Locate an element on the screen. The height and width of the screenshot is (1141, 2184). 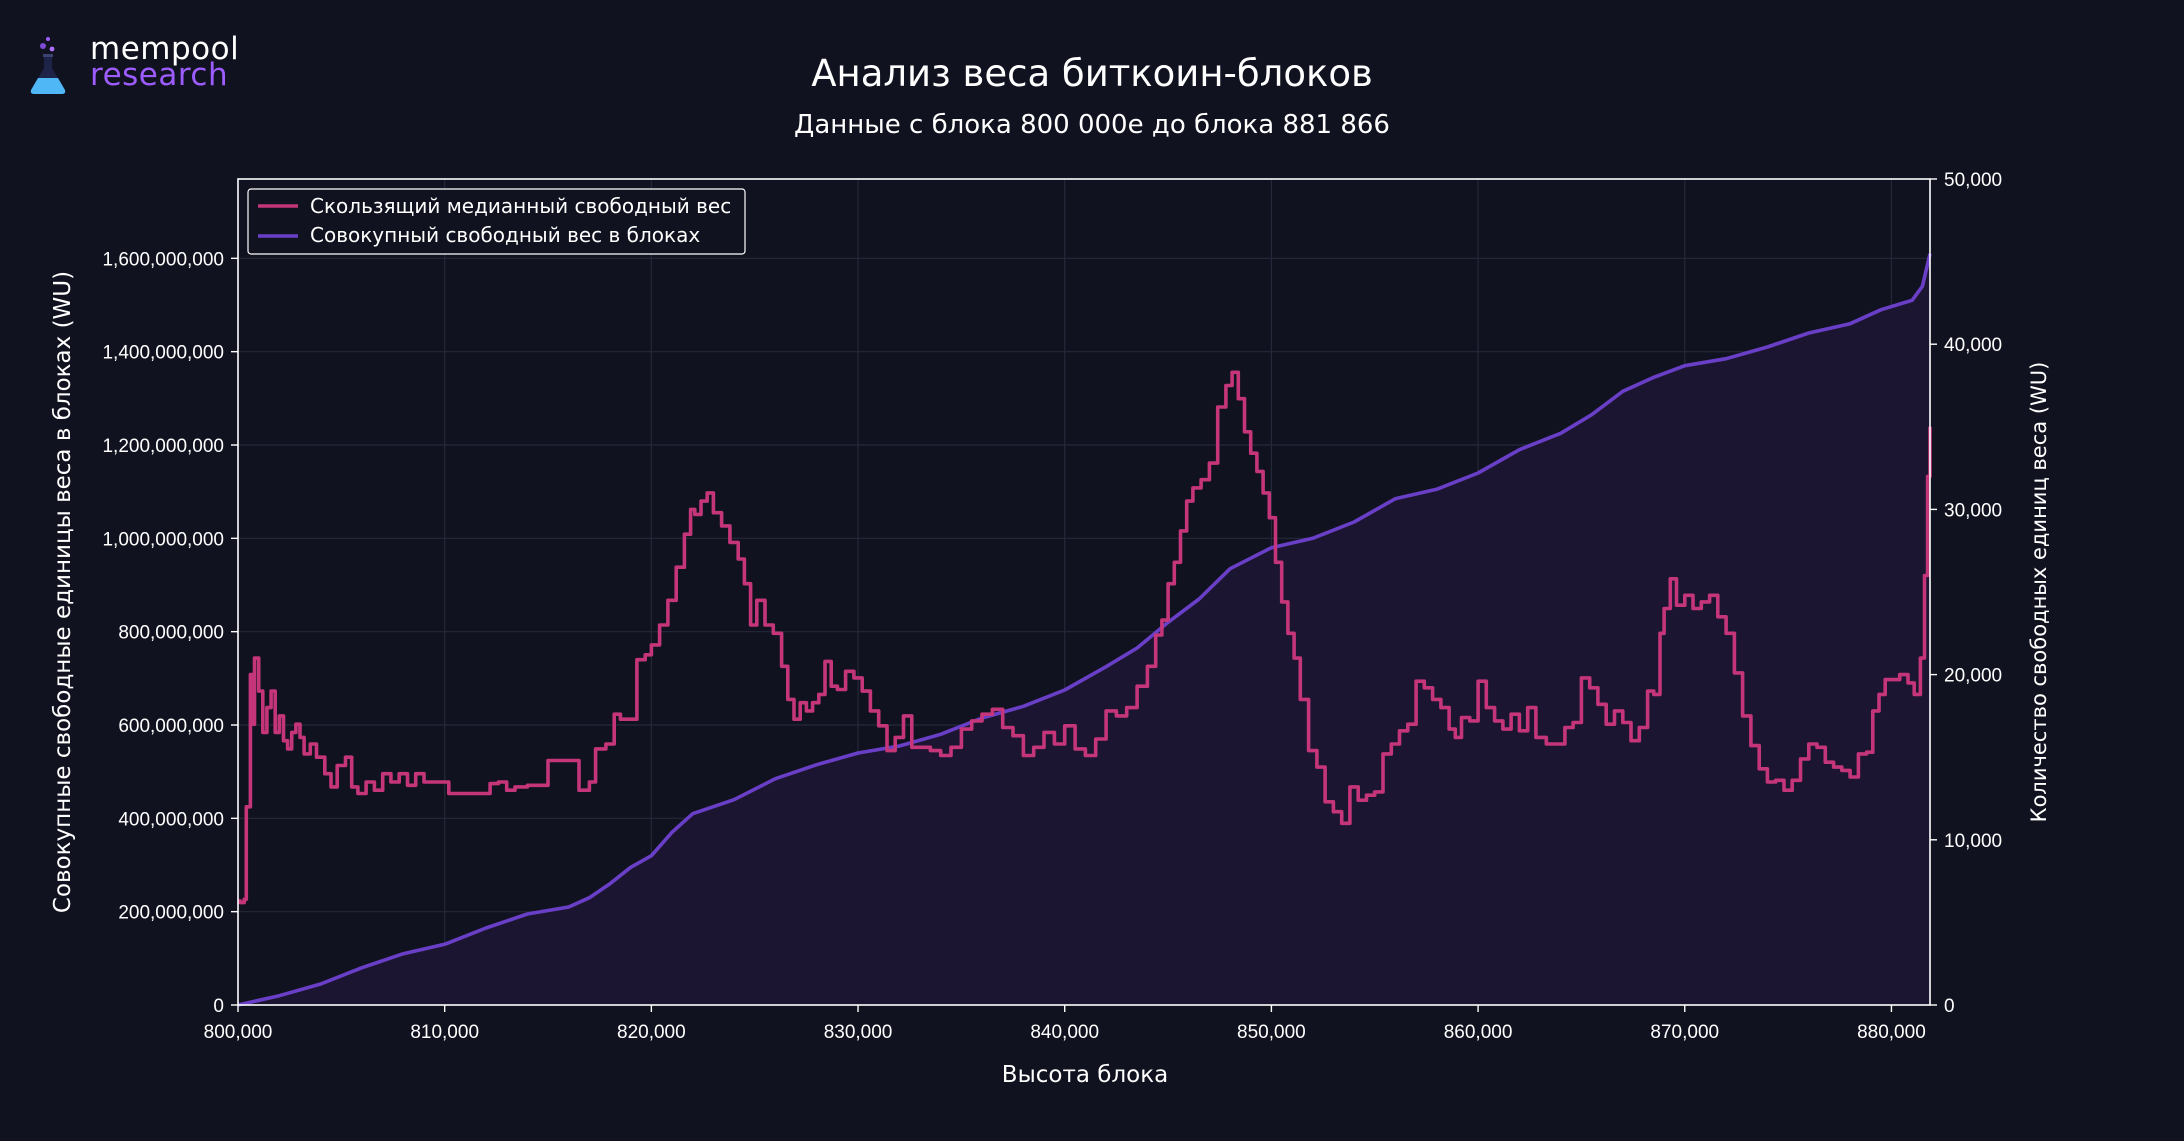
left-y-tick-label: 400,000,000 is located at coordinates (171, 819).